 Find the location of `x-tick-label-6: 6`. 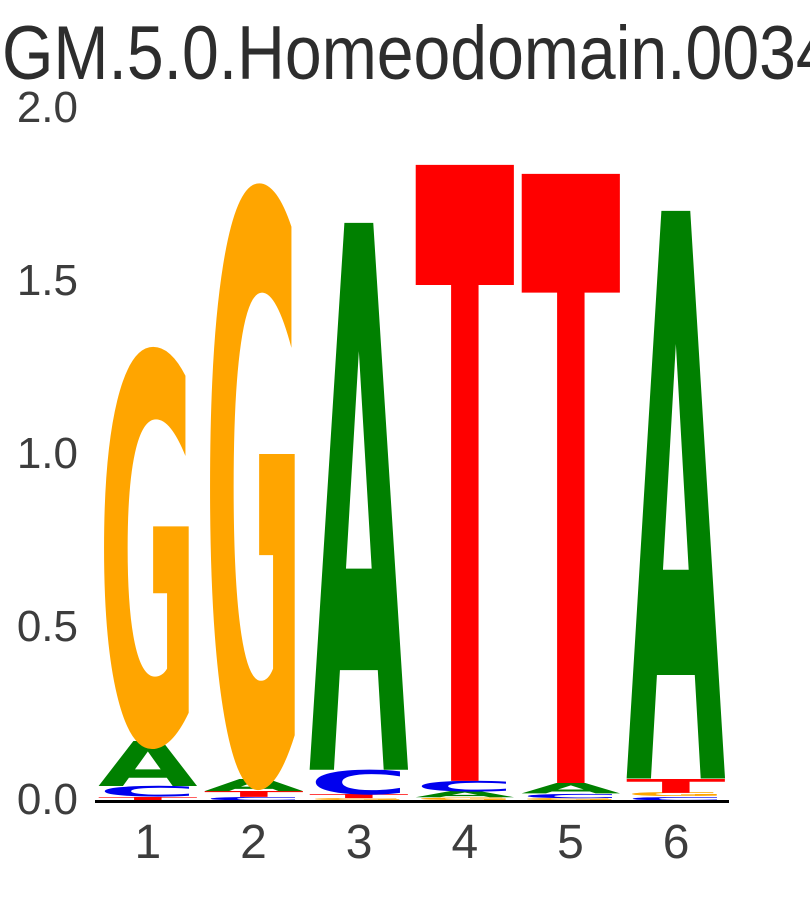

x-tick-label-6: 6 is located at coordinates (676, 842).